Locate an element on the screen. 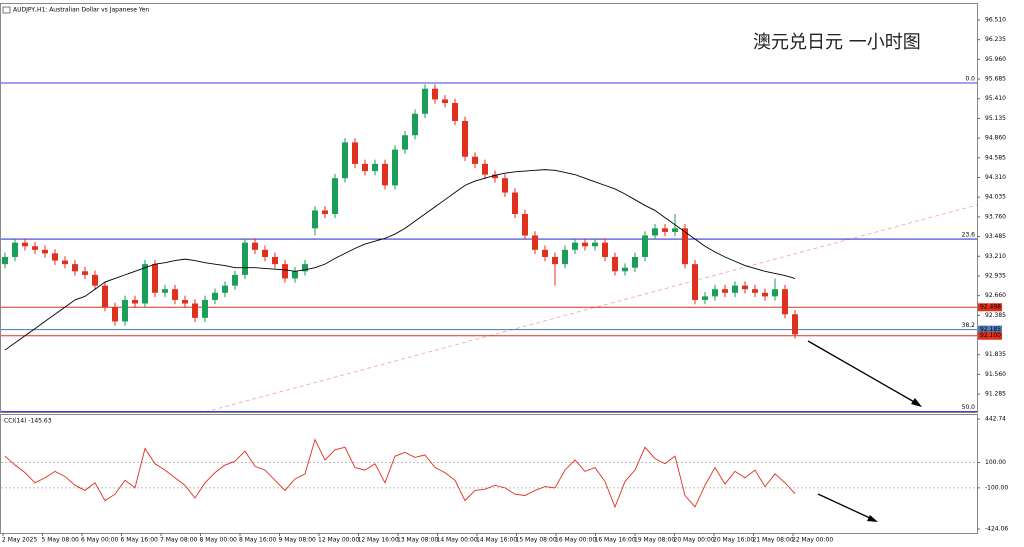  y-tick-label: 95.960 is located at coordinates (995, 59).